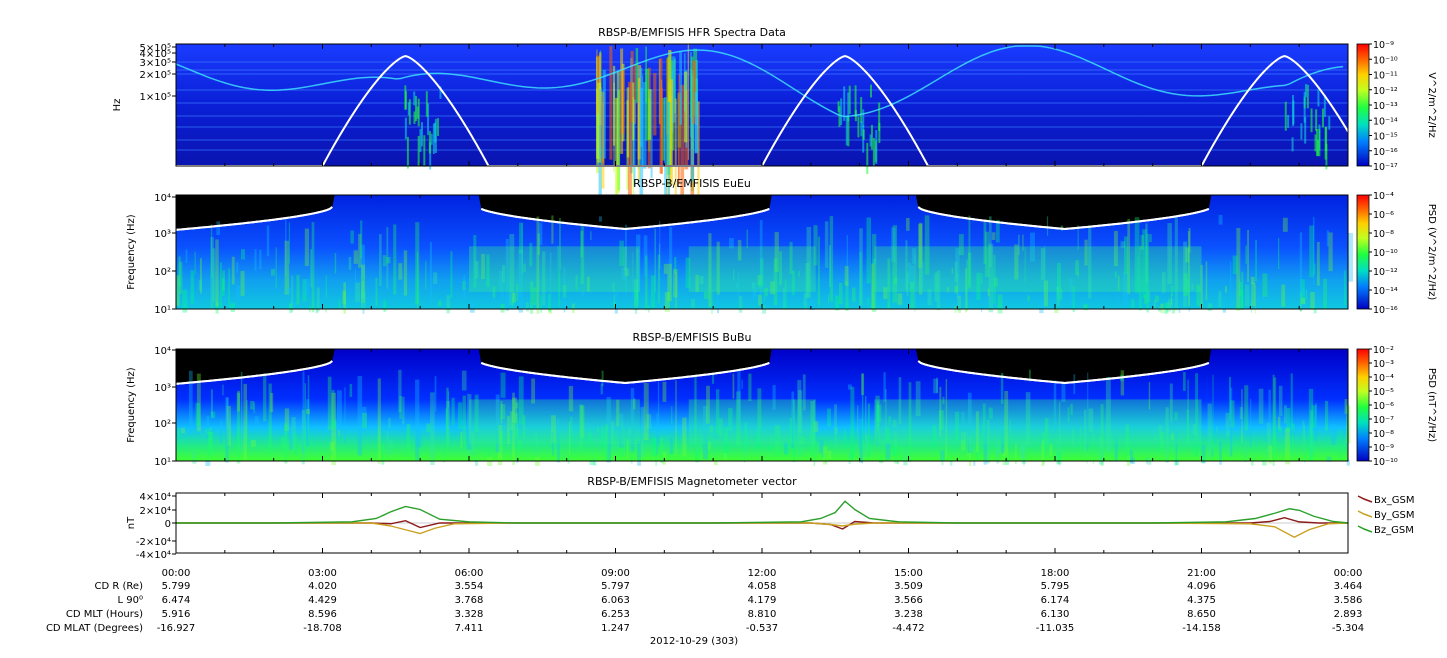 The image size is (1447, 658). Describe the element at coordinates (162, 351) in the screenshot. I see `y-tick-label: 10⁴` at that location.